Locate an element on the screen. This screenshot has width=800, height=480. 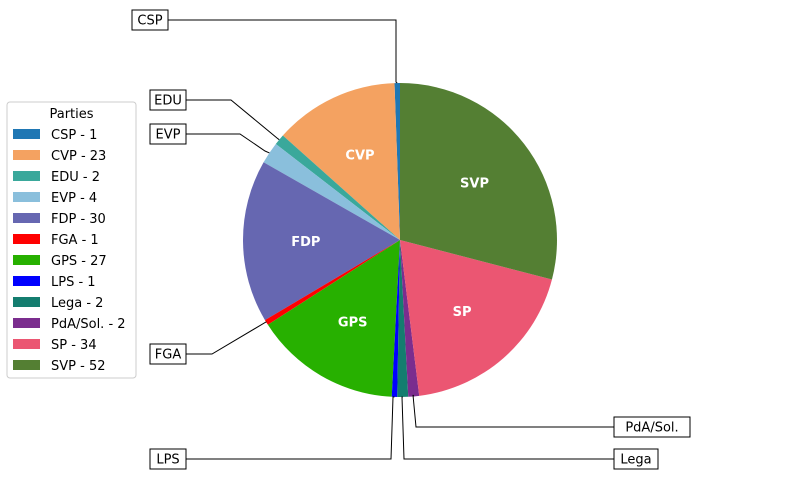
callout-csp: CSP is located at coordinates (264, 46).